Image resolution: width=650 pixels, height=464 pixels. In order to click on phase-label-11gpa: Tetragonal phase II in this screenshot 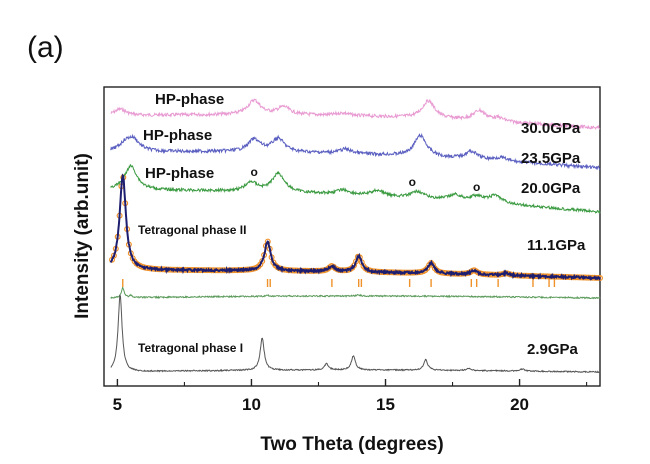, I will do `click(192, 230)`.